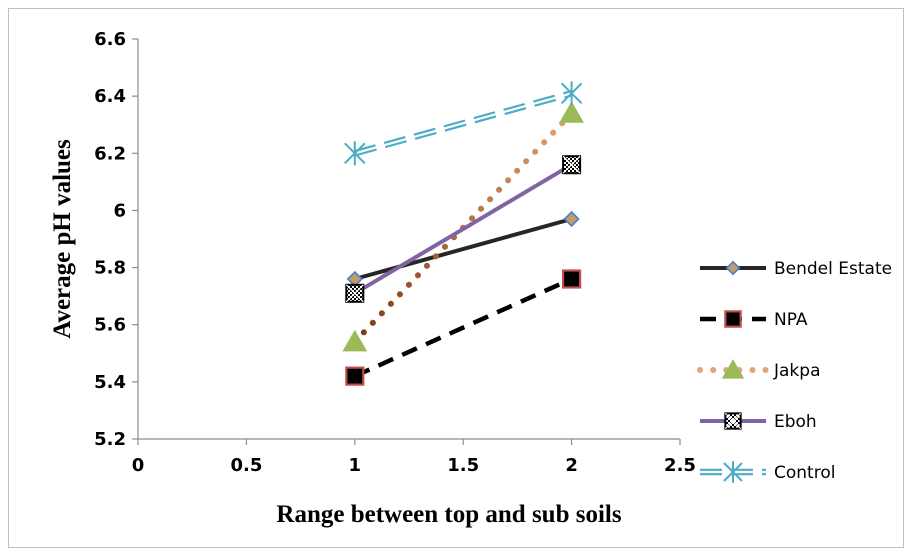 This screenshot has width=913, height=556. I want to click on y-tick-label: 6, so click(119, 210).